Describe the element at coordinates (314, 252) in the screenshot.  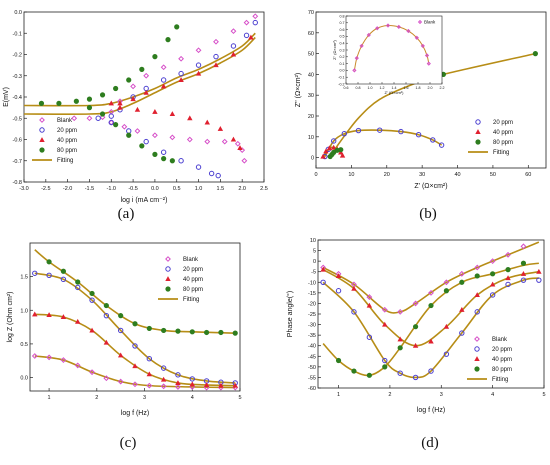
I see `y-tick-label: 5` at that location.